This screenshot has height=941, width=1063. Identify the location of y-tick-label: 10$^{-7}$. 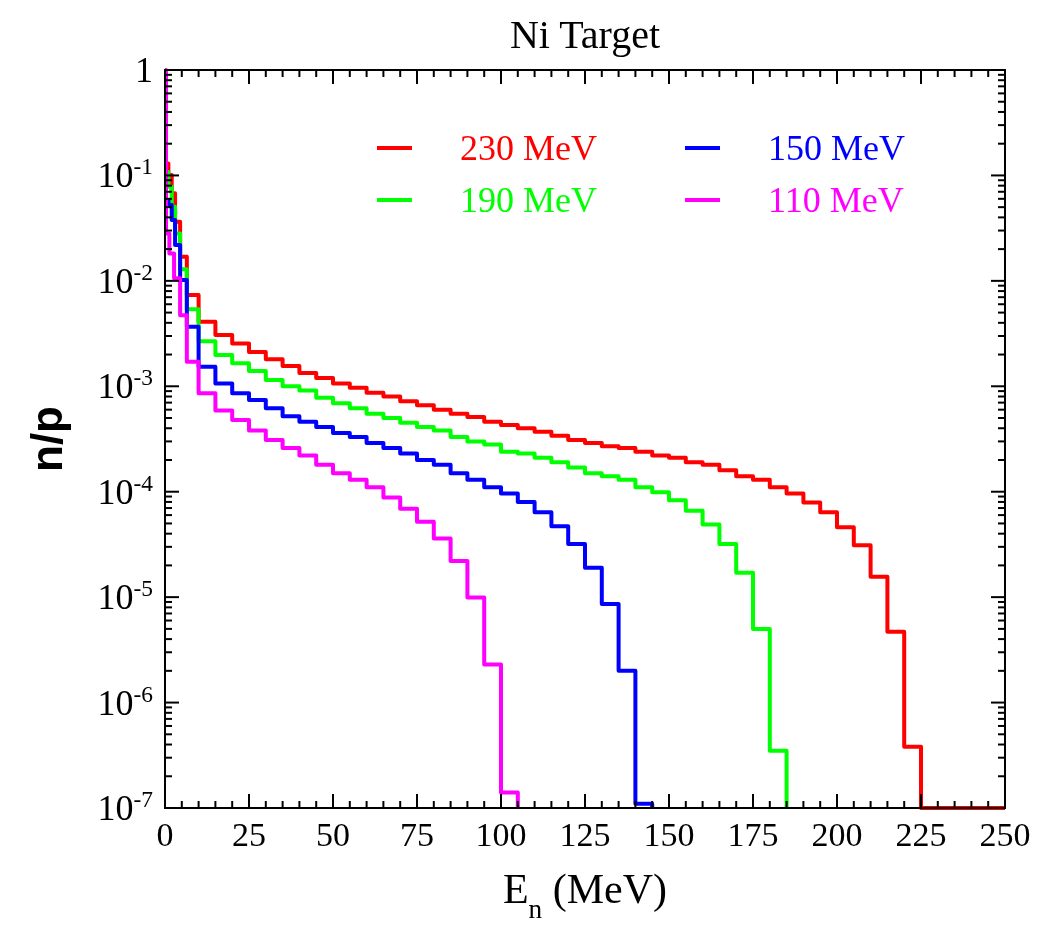
(125, 807).